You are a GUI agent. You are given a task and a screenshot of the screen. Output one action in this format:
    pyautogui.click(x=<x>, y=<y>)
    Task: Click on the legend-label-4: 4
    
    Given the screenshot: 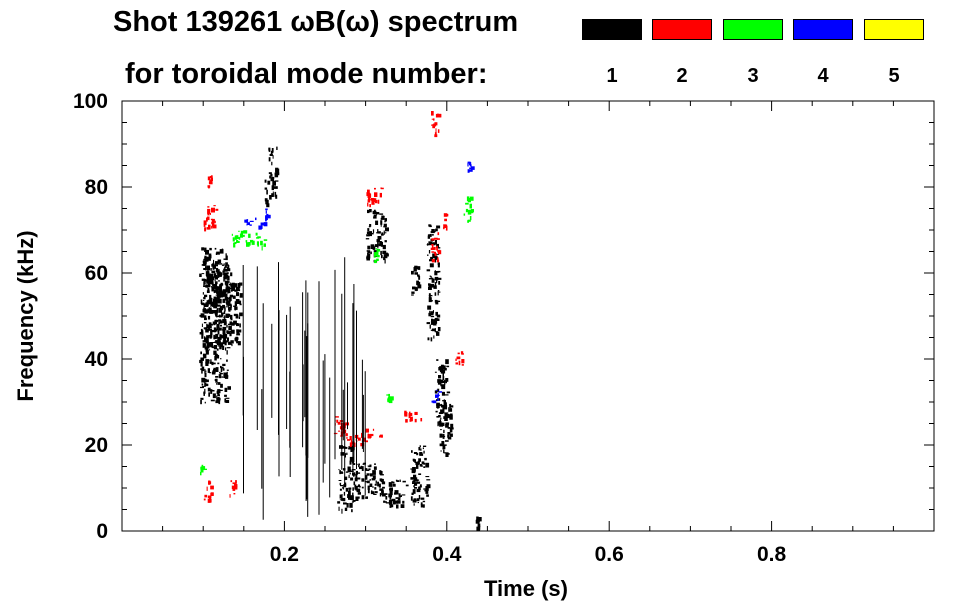 What is the action you would take?
    pyautogui.click(x=823, y=76)
    